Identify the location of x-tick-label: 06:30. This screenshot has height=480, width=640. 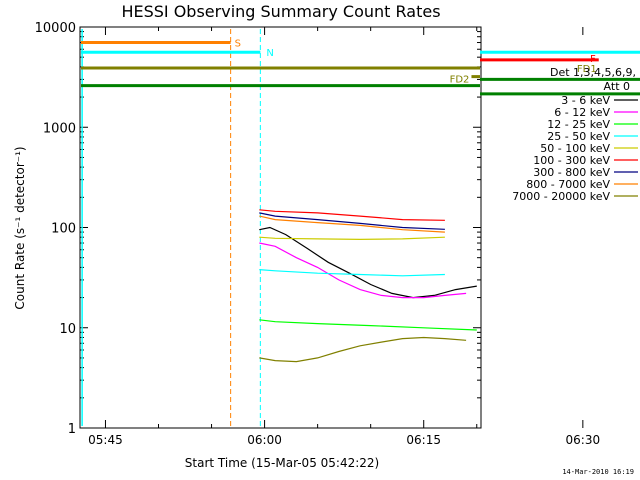
(583, 440).